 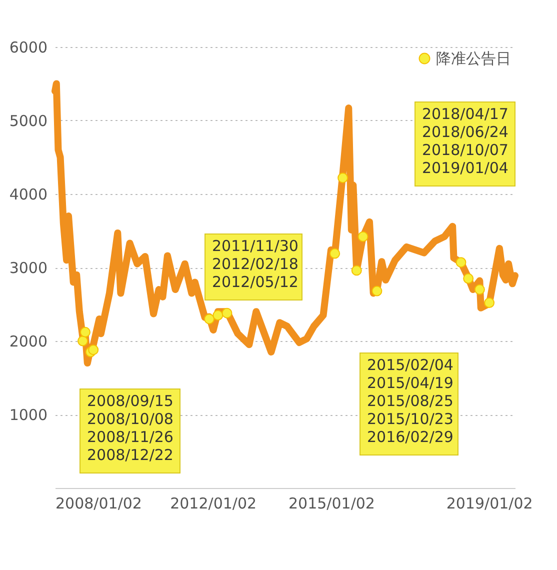 What do you see at coordinates (489, 503) in the screenshot?
I see `x-tick-label: 2019/01/02` at bounding box center [489, 503].